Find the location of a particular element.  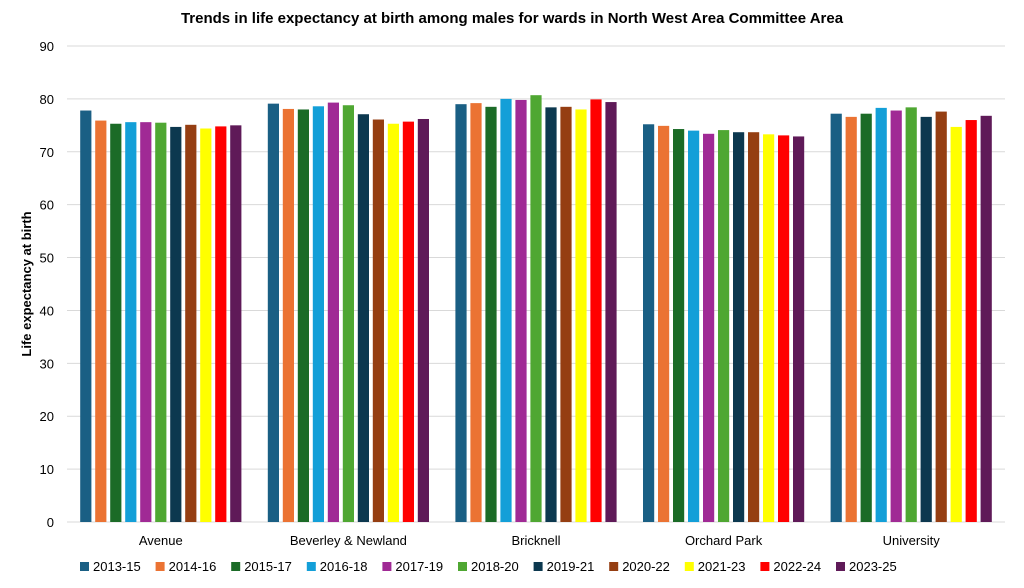

y-tick-label: 20 is located at coordinates (47, 416).